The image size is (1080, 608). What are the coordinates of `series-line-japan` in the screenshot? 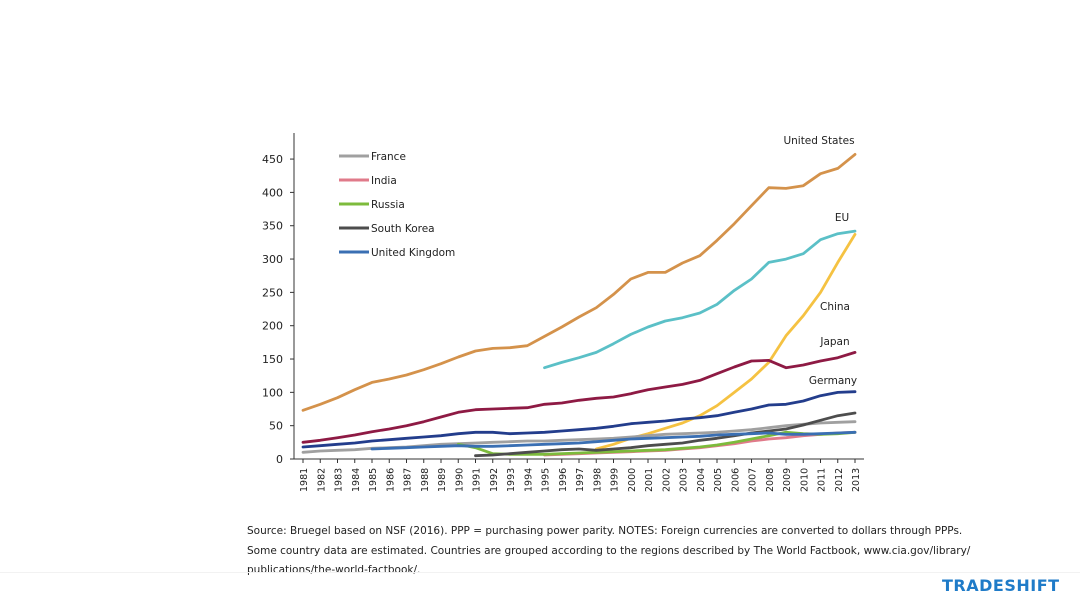 It's located at (579, 397).